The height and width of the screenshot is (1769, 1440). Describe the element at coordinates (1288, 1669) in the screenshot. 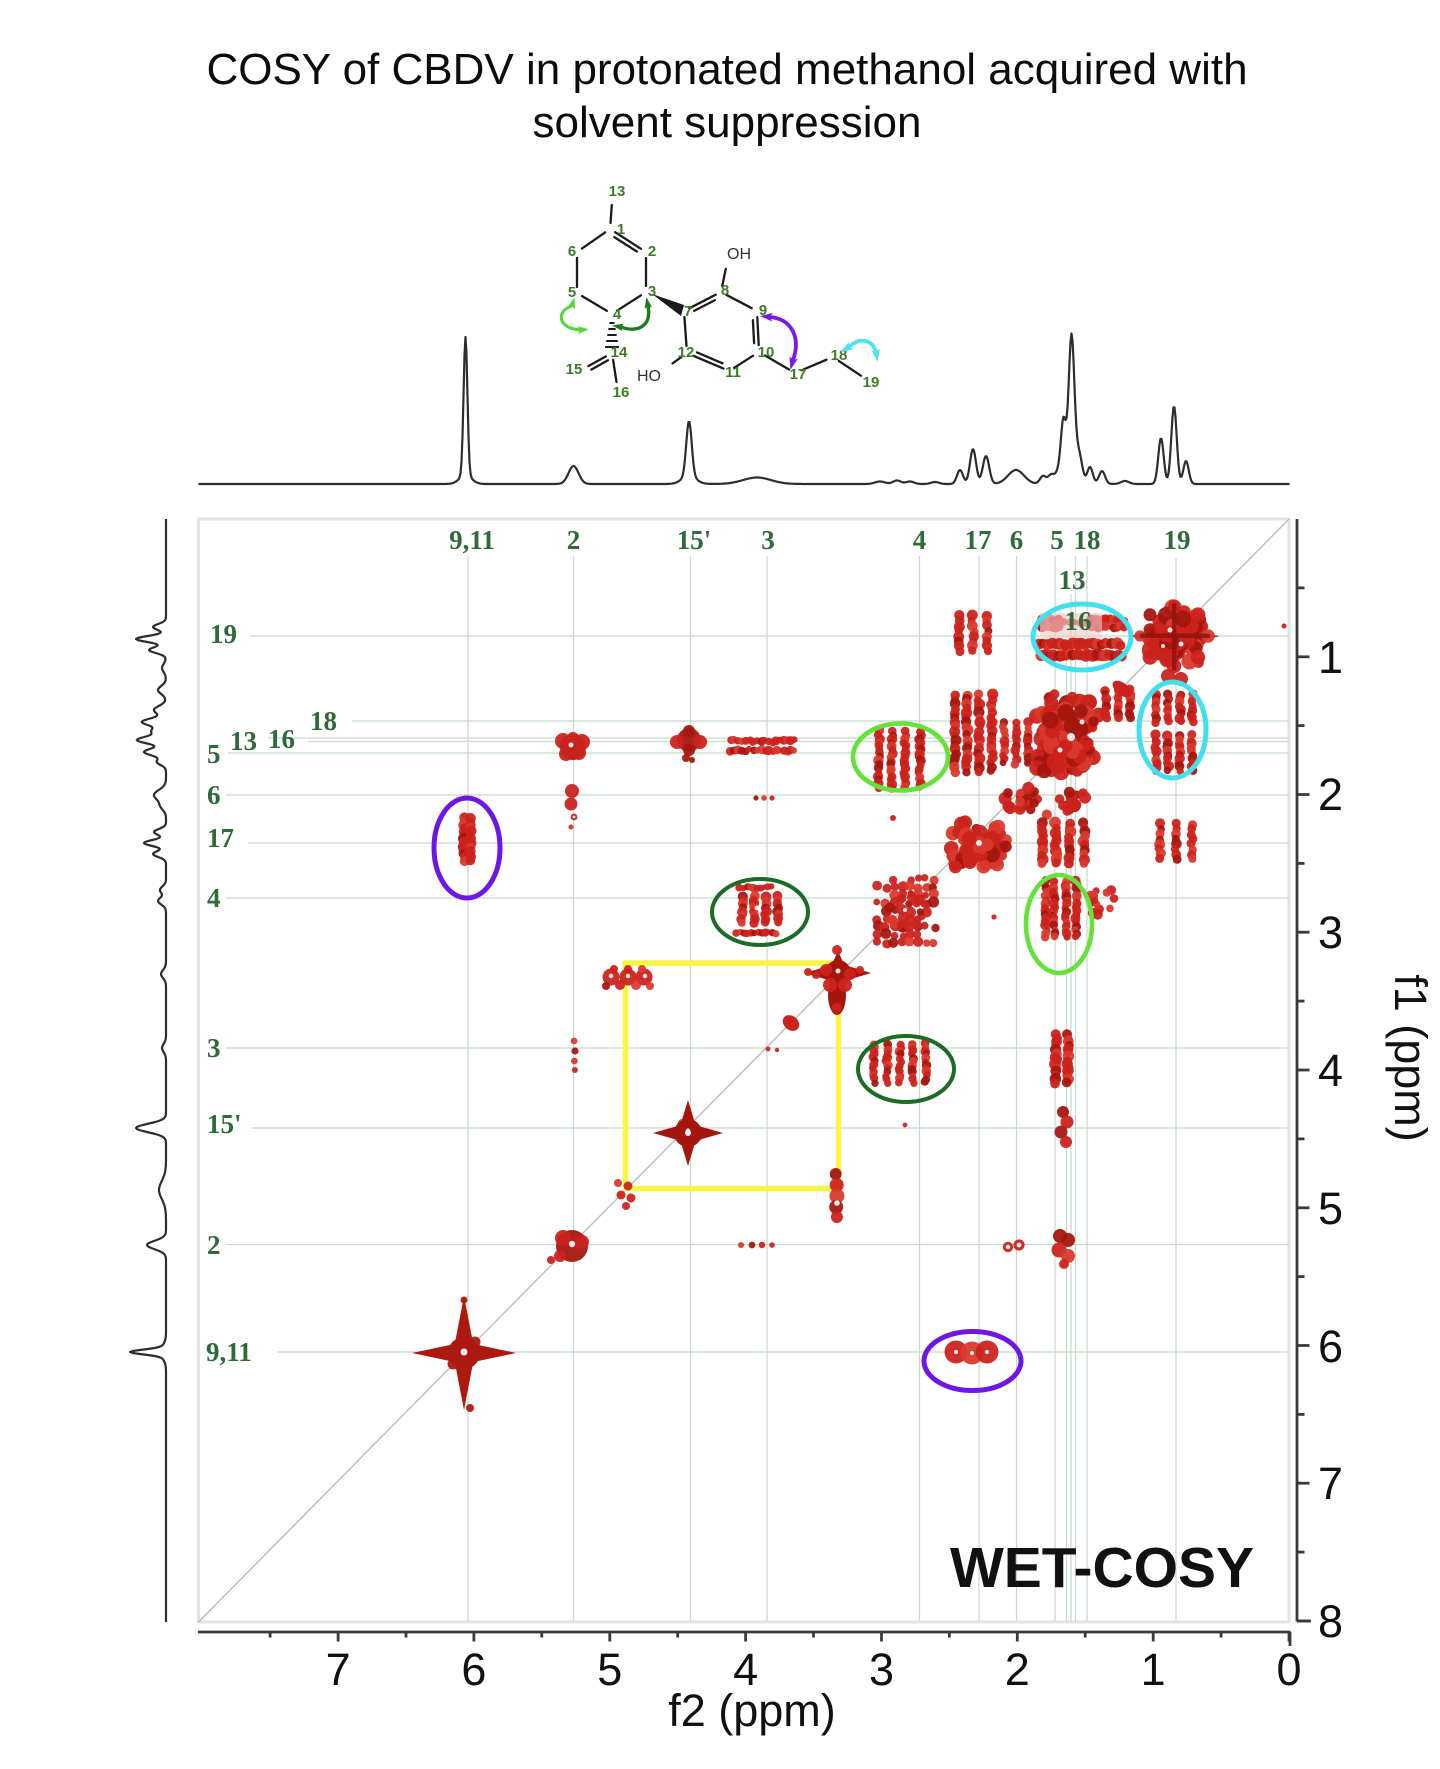

I see `svg-text: 0` at that location.